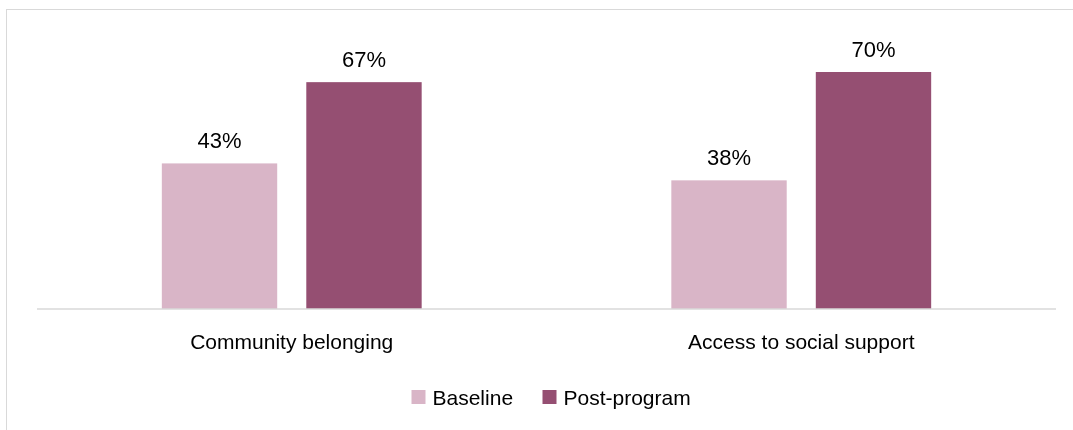 The image size is (1073, 430). What do you see at coordinates (473, 397) in the screenshot?
I see `legend-label: Baseline` at bounding box center [473, 397].